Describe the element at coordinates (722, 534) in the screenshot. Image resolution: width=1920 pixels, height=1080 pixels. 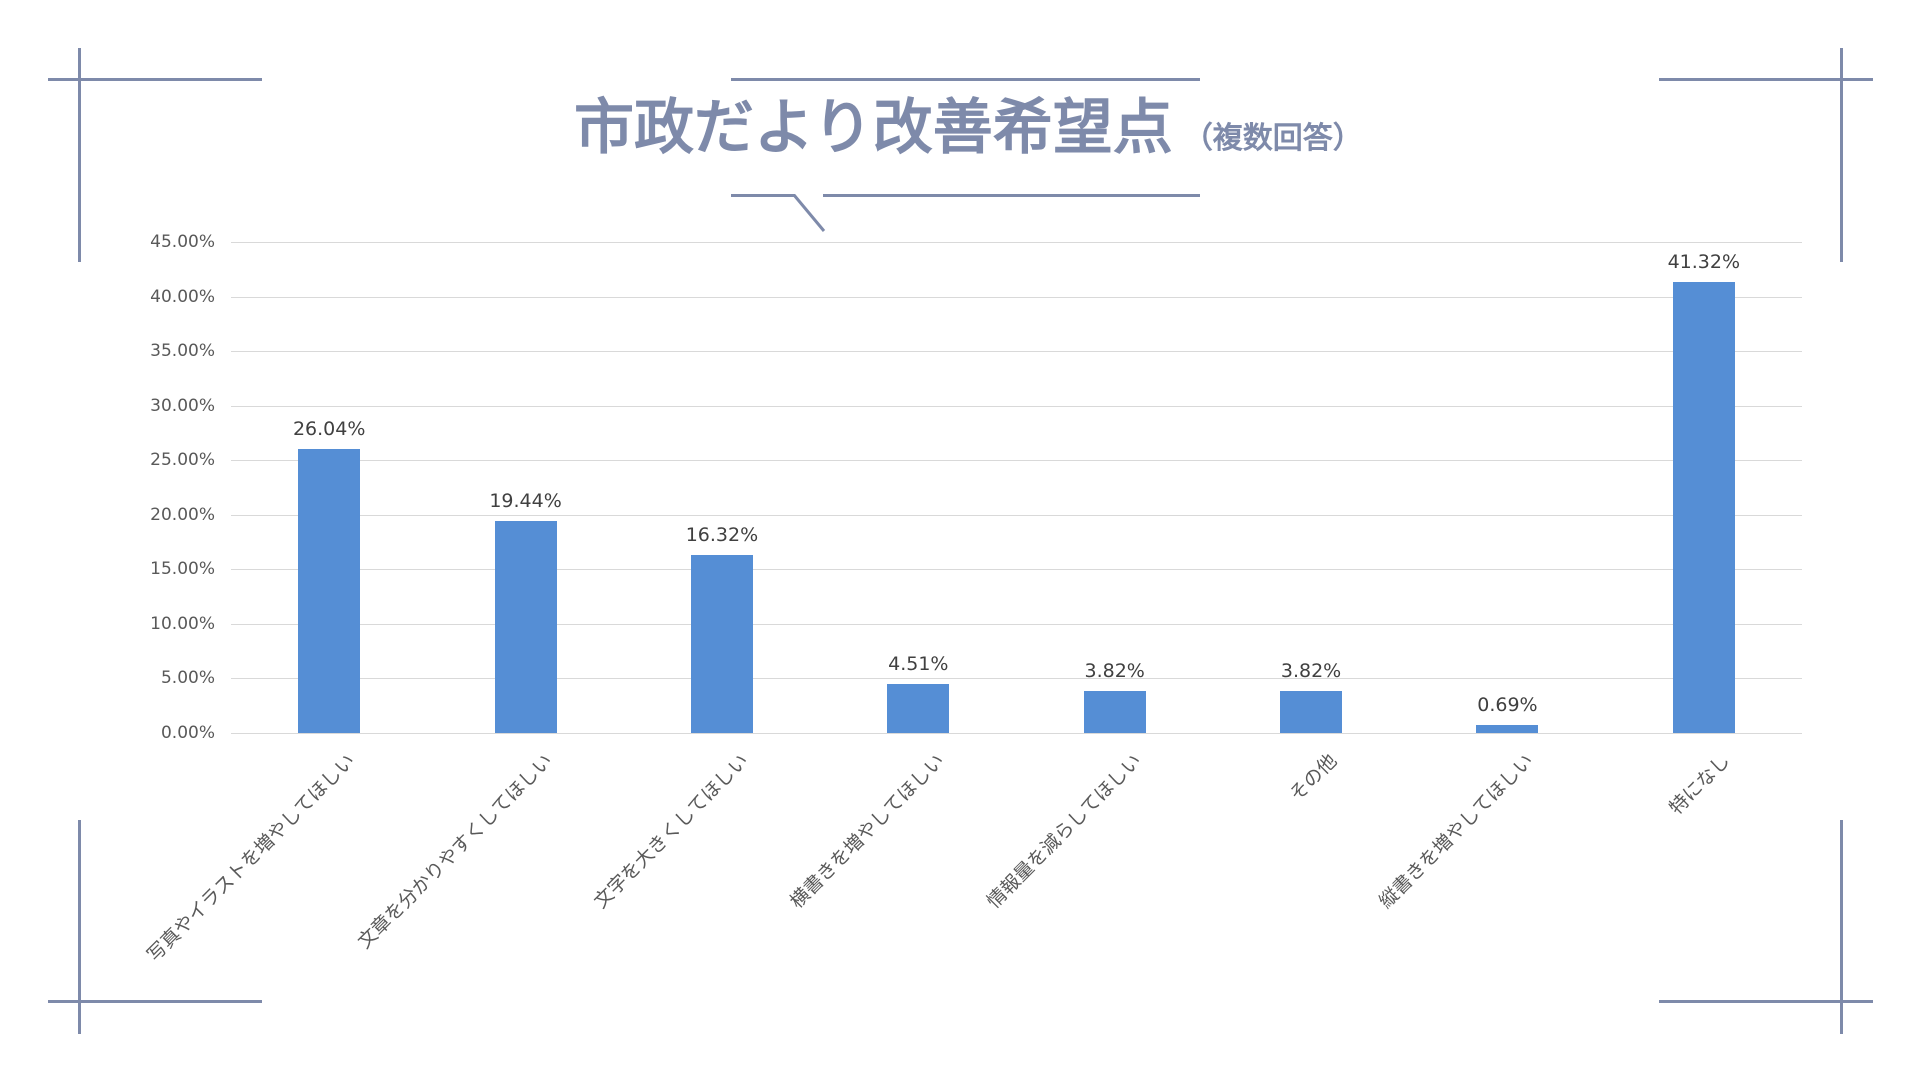
I see `data-label: 16.32%` at that location.